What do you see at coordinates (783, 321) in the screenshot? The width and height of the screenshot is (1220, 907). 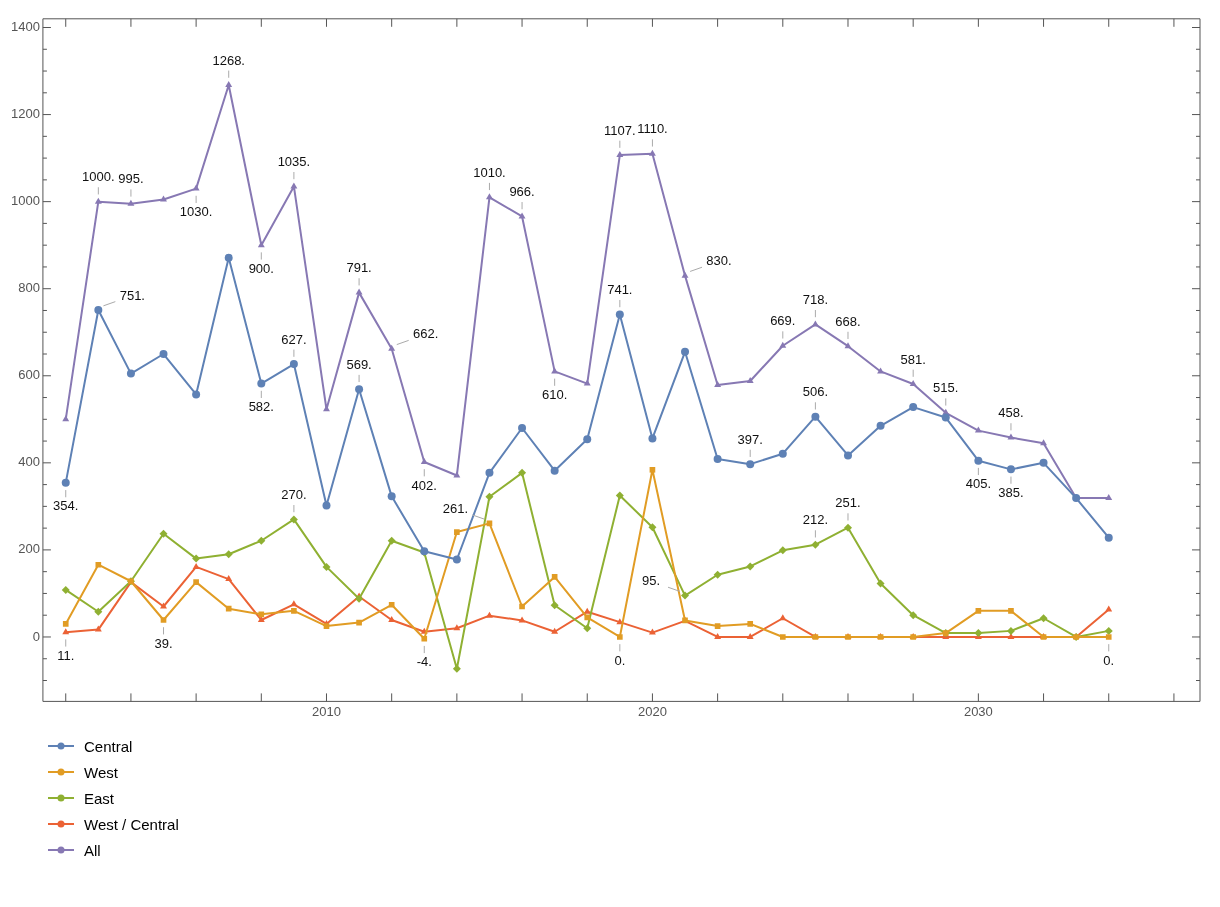 I see `data-label: 669.` at bounding box center [783, 321].